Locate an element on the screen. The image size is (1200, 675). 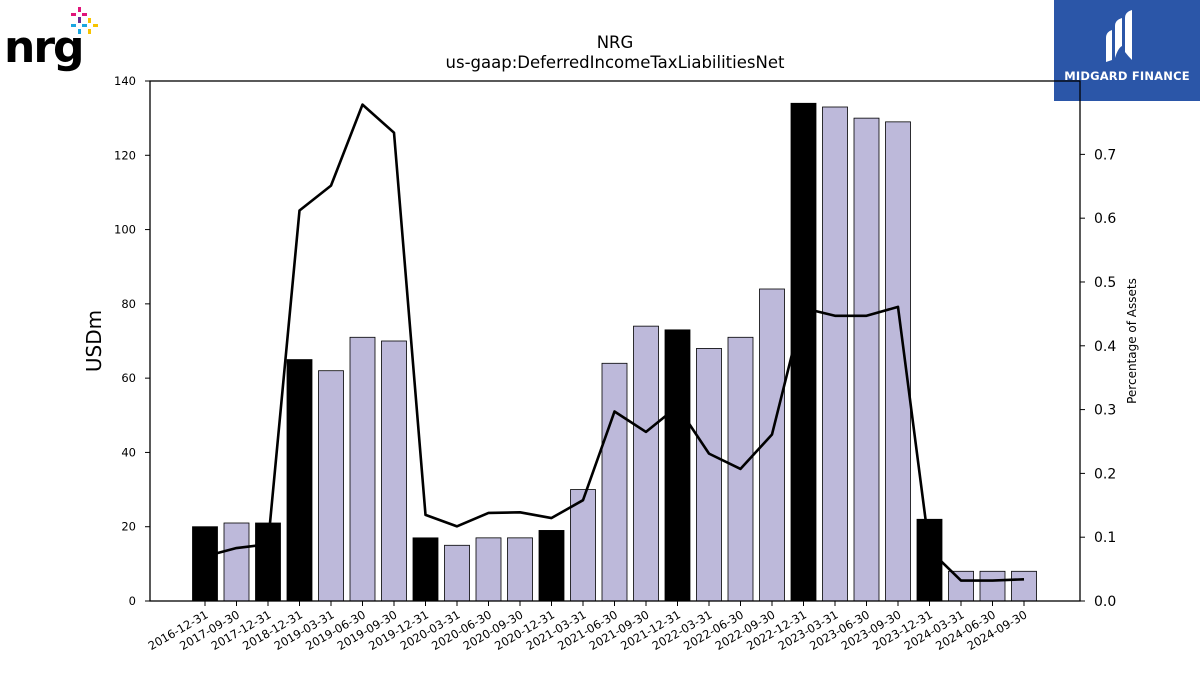
y2-tick-label: 0.3 is located at coordinates (1105, 411).